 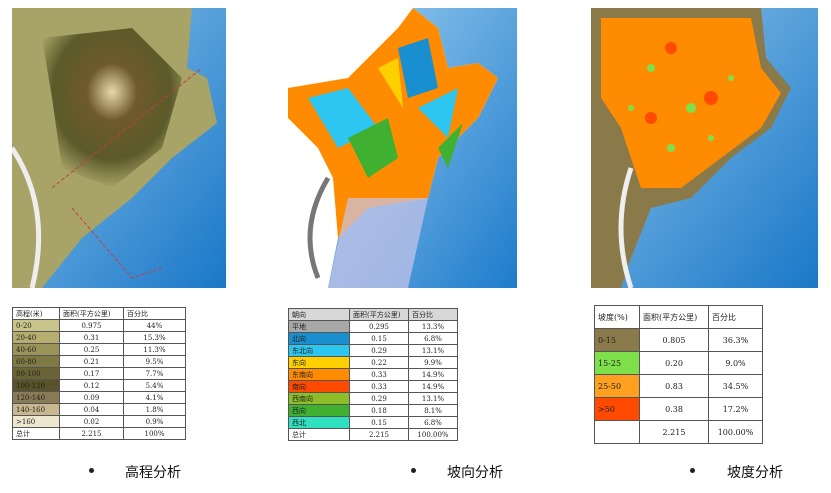 What do you see at coordinates (319, 314) in the screenshot?
I see `header-cell: 朝向` at bounding box center [319, 314].